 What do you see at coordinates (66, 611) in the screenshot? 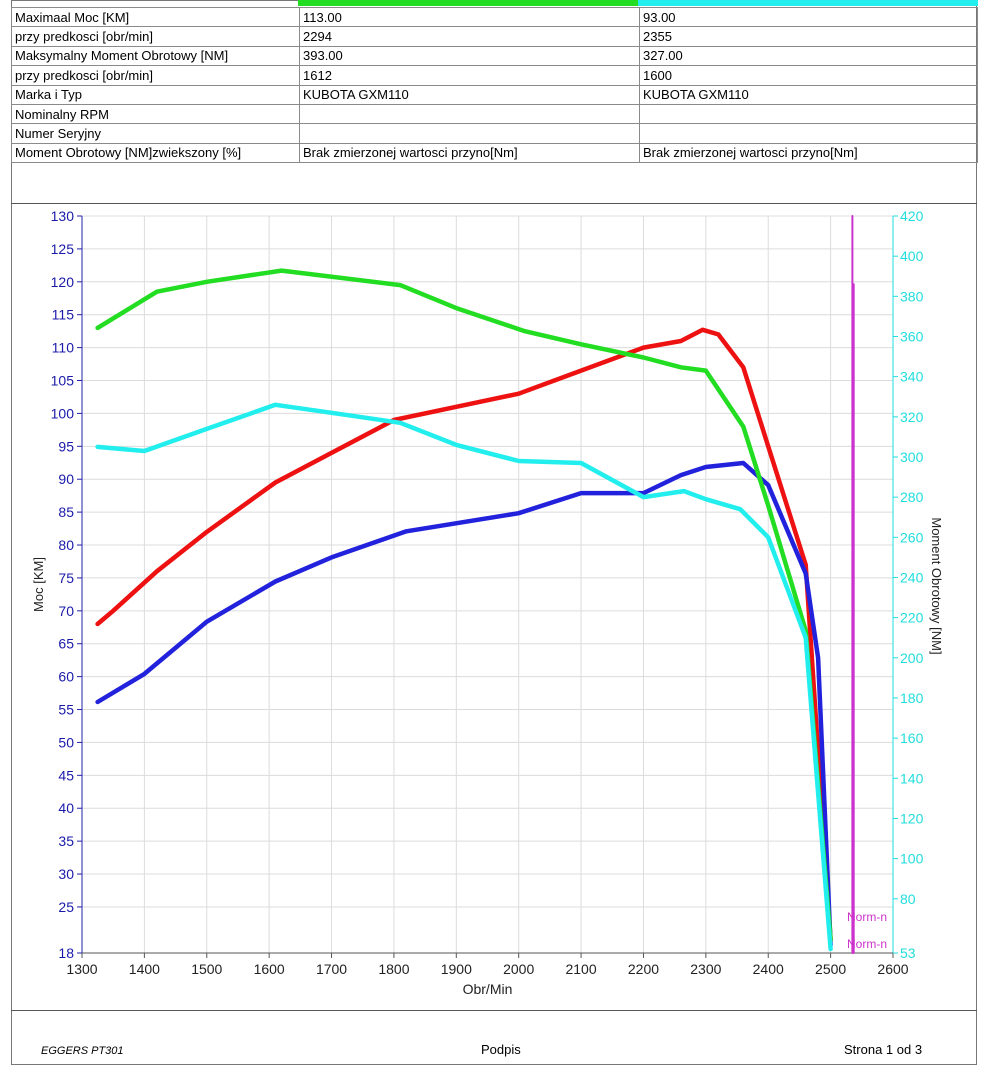
I see `y-tick-label: 70` at bounding box center [66, 611].